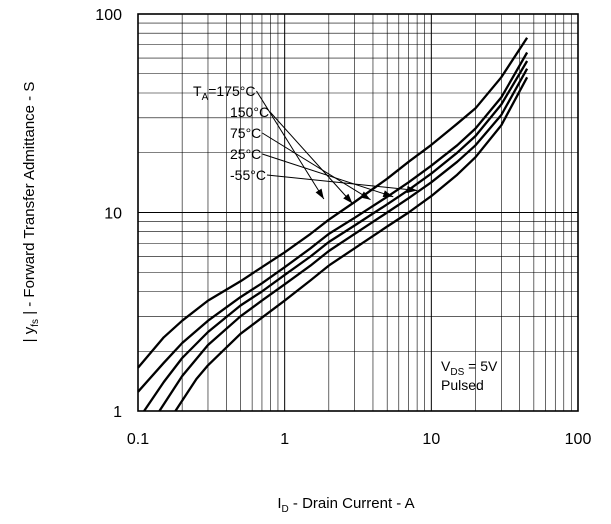 This screenshot has height=524, width=611. I want to click on y-tick-label: 1, so click(117, 412).